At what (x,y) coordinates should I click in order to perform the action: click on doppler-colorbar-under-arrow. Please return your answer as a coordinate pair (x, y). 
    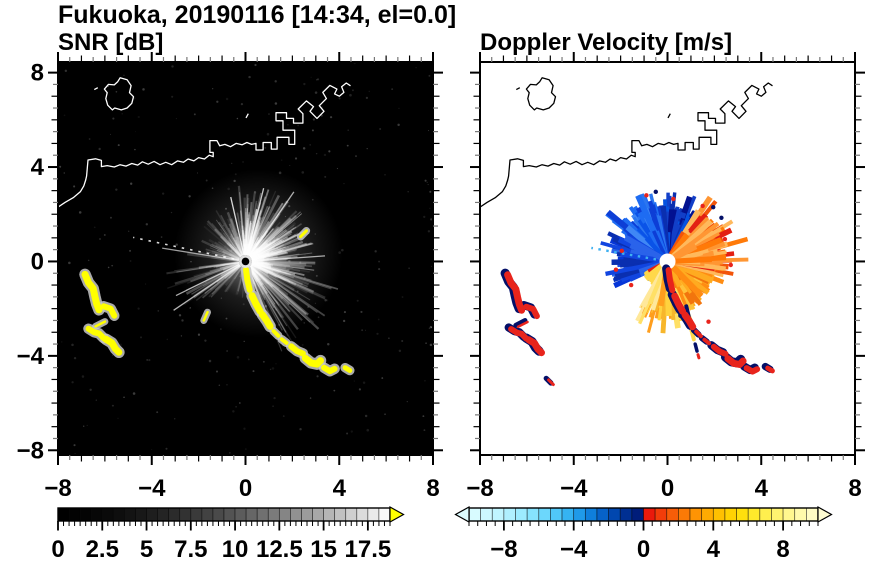
    Looking at the image, I should click on (462, 514).